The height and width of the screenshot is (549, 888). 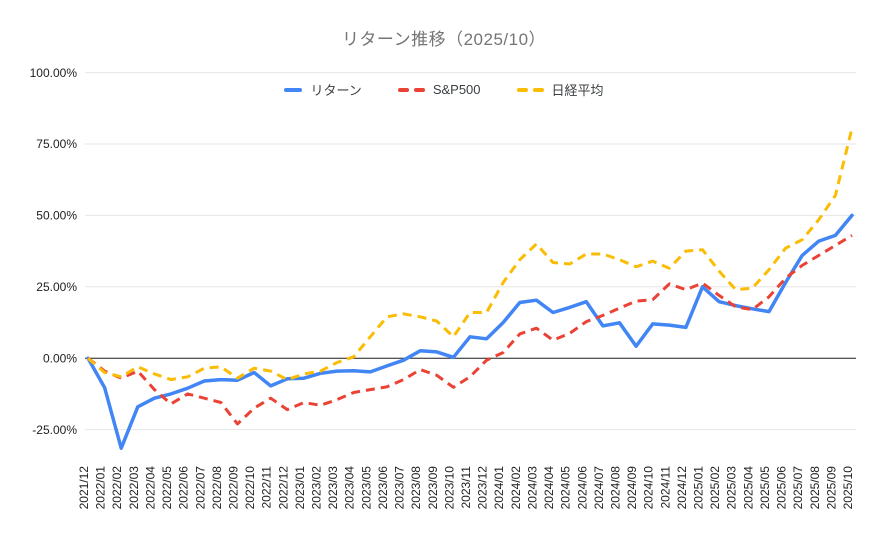 I want to click on x-axis-label: 2025/01, so click(x=699, y=488).